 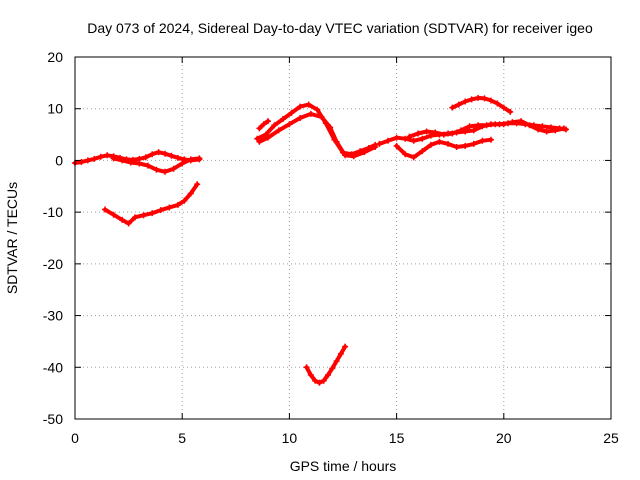 I want to click on x-axis-label: GPS time / hours, so click(x=343, y=466).